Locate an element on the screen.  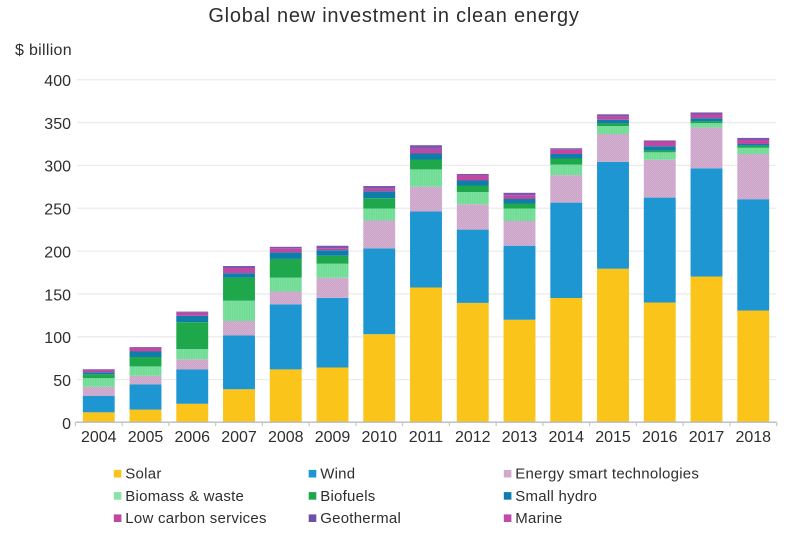
svg-text: 2012 is located at coordinates (473, 437).